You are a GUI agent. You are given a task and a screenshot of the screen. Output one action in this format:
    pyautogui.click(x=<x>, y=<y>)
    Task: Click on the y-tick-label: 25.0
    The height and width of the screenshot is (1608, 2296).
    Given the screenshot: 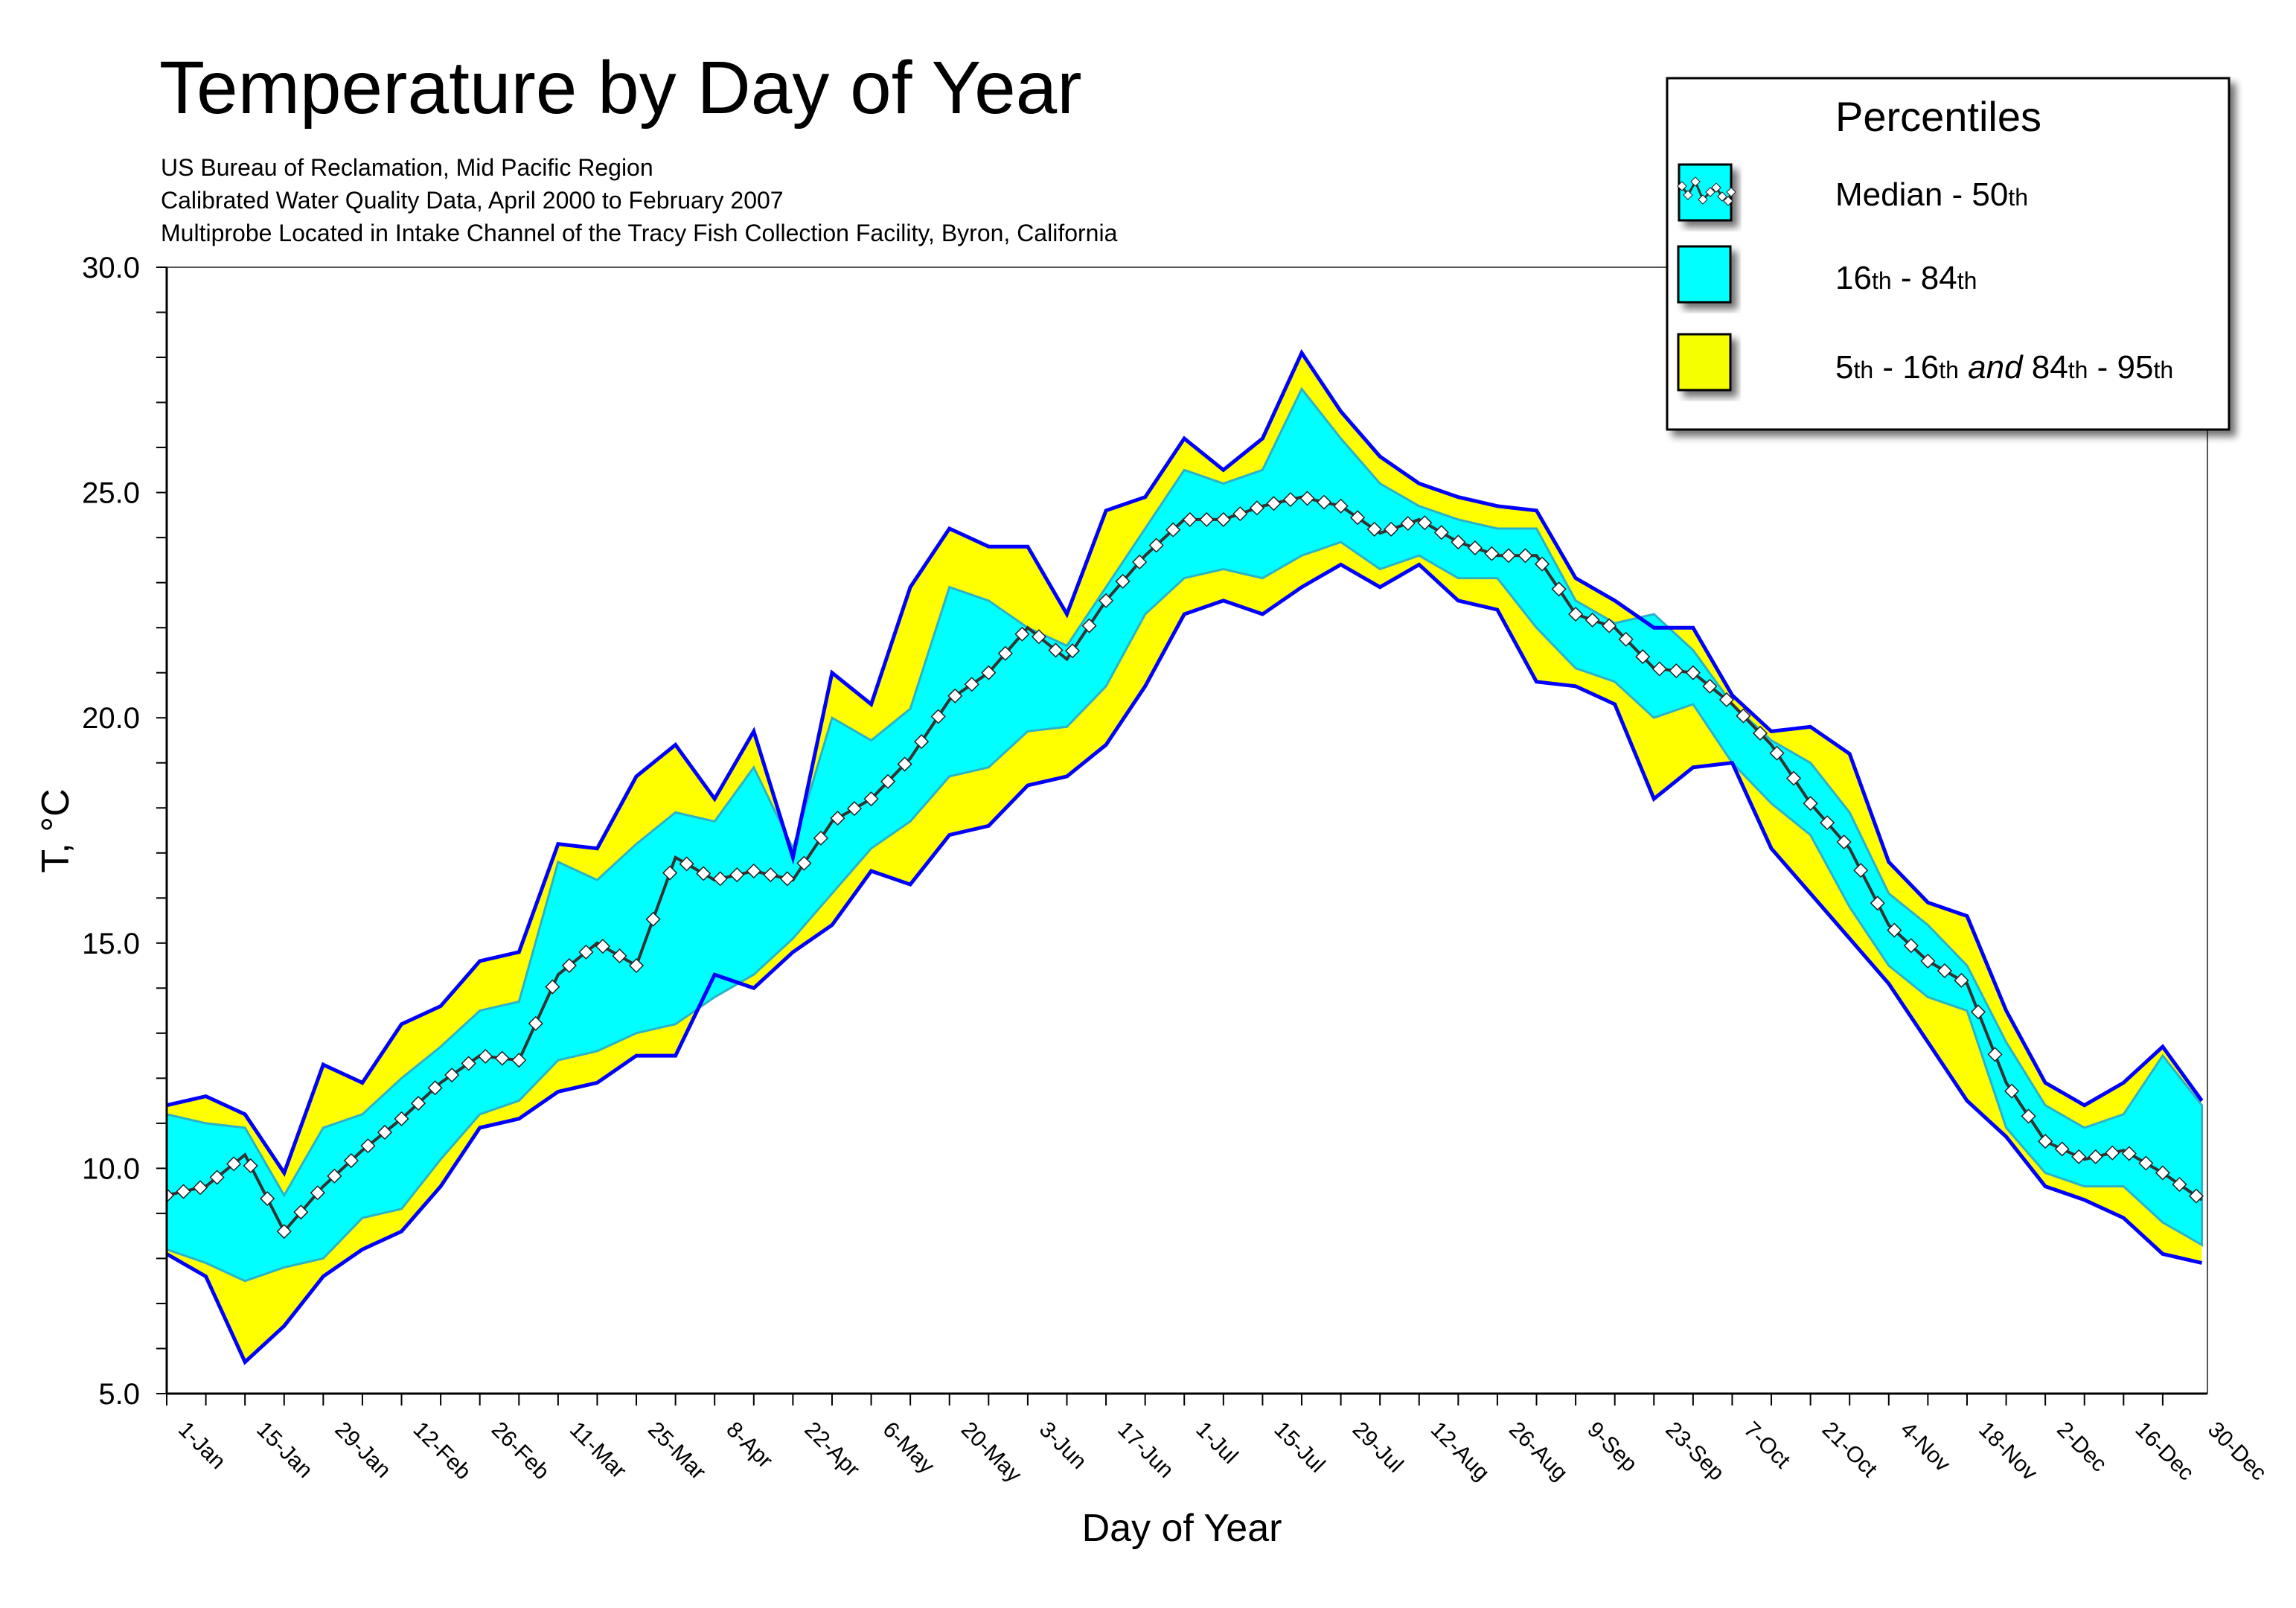 What is the action you would take?
    pyautogui.click(x=111, y=494)
    